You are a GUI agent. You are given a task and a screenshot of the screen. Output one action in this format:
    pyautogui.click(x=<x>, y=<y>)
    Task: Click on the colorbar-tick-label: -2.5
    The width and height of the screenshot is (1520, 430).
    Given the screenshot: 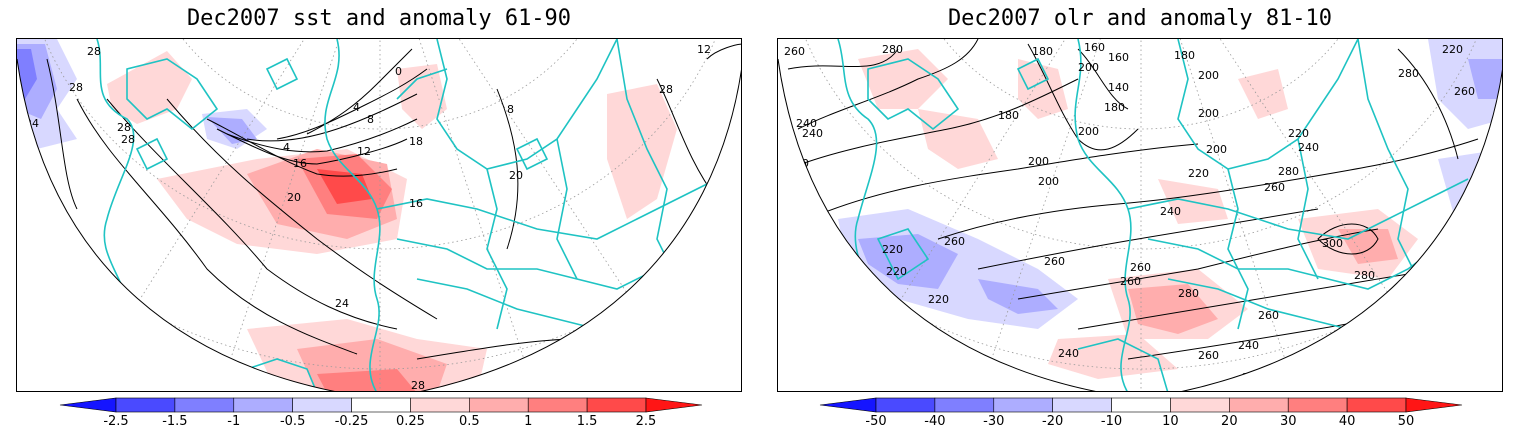 What is the action you would take?
    pyautogui.click(x=116, y=421)
    